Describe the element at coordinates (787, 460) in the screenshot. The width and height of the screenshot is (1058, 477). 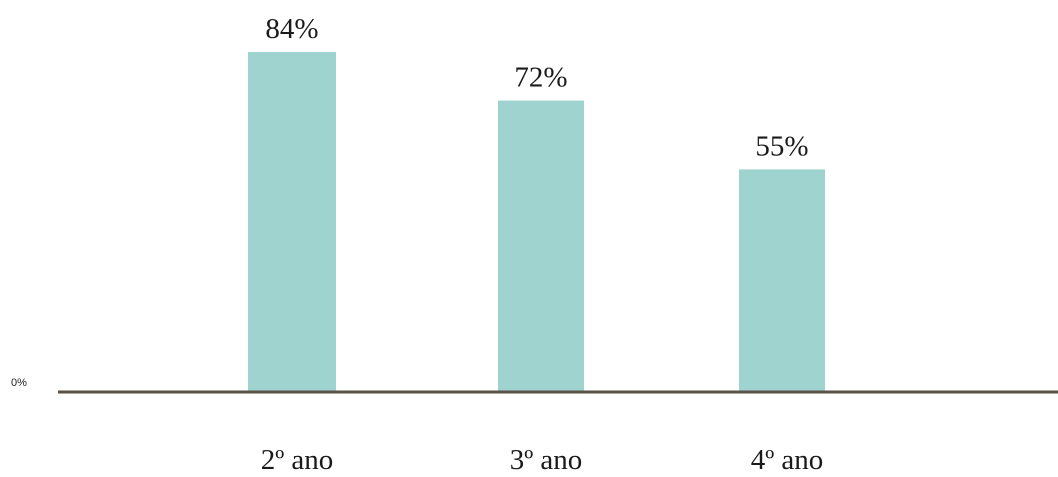
I see `x-axis-category-label: 4º ano` at that location.